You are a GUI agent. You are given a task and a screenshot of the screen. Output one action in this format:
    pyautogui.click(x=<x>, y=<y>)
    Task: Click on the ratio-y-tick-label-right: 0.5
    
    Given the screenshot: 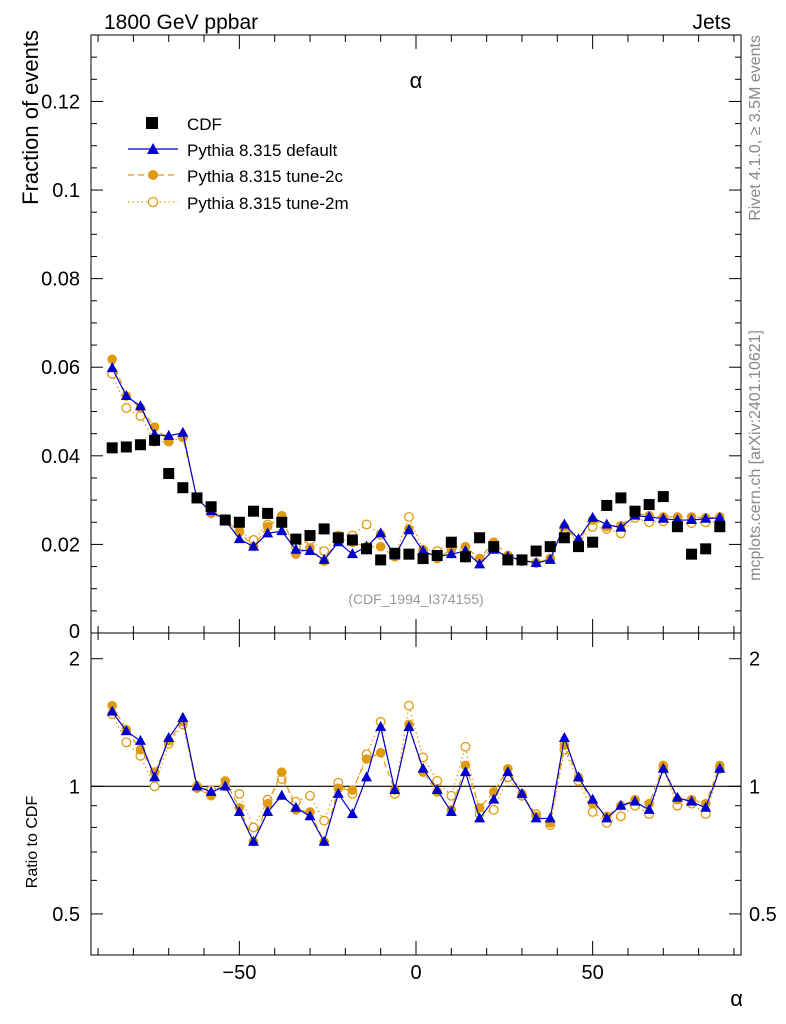 What is the action you would take?
    pyautogui.click(x=763, y=915)
    